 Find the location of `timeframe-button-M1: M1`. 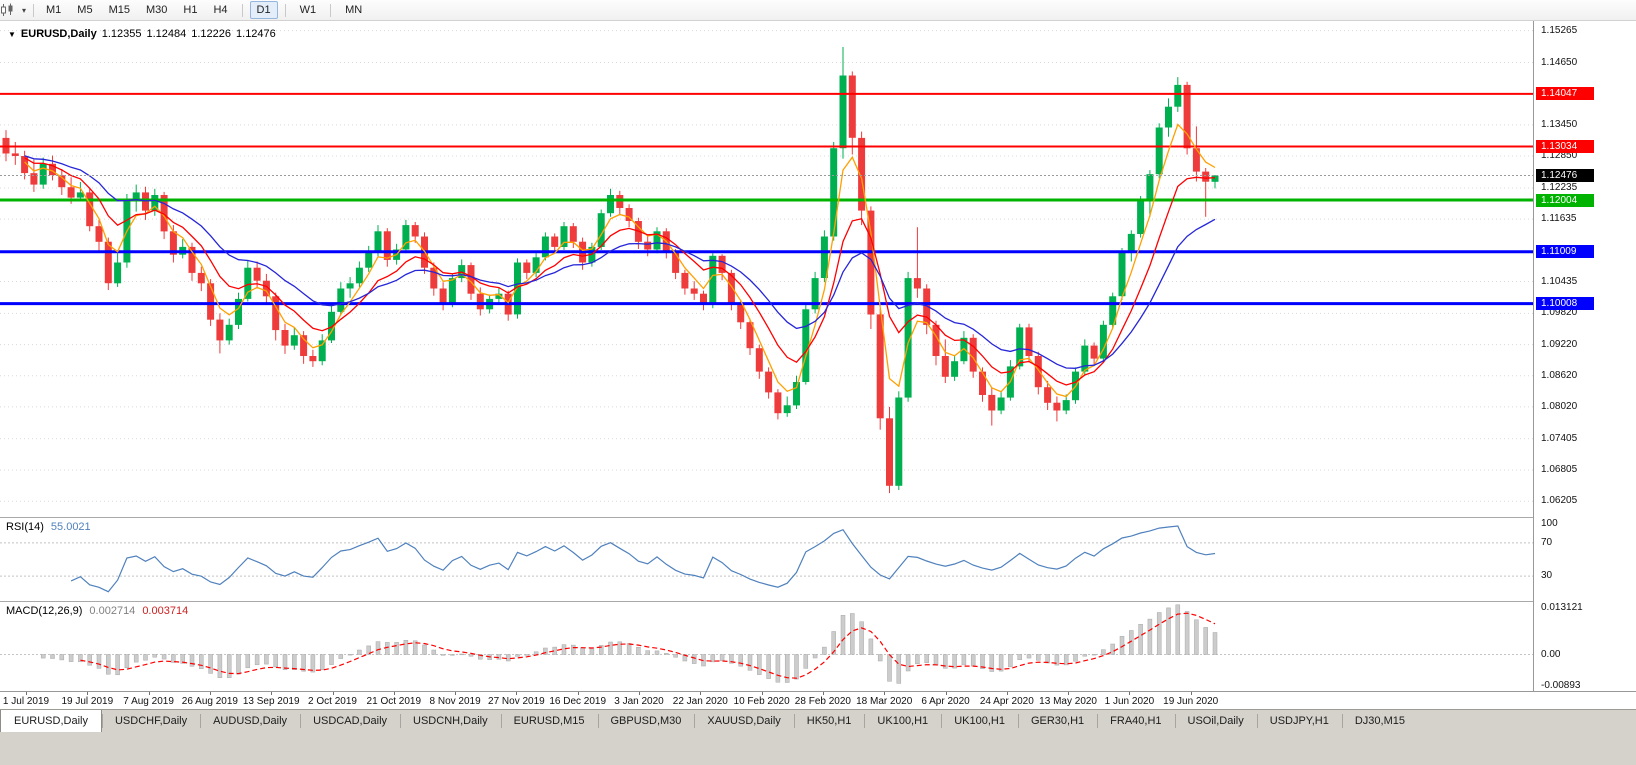

timeframe-button-M1: M1 is located at coordinates (54, 10).